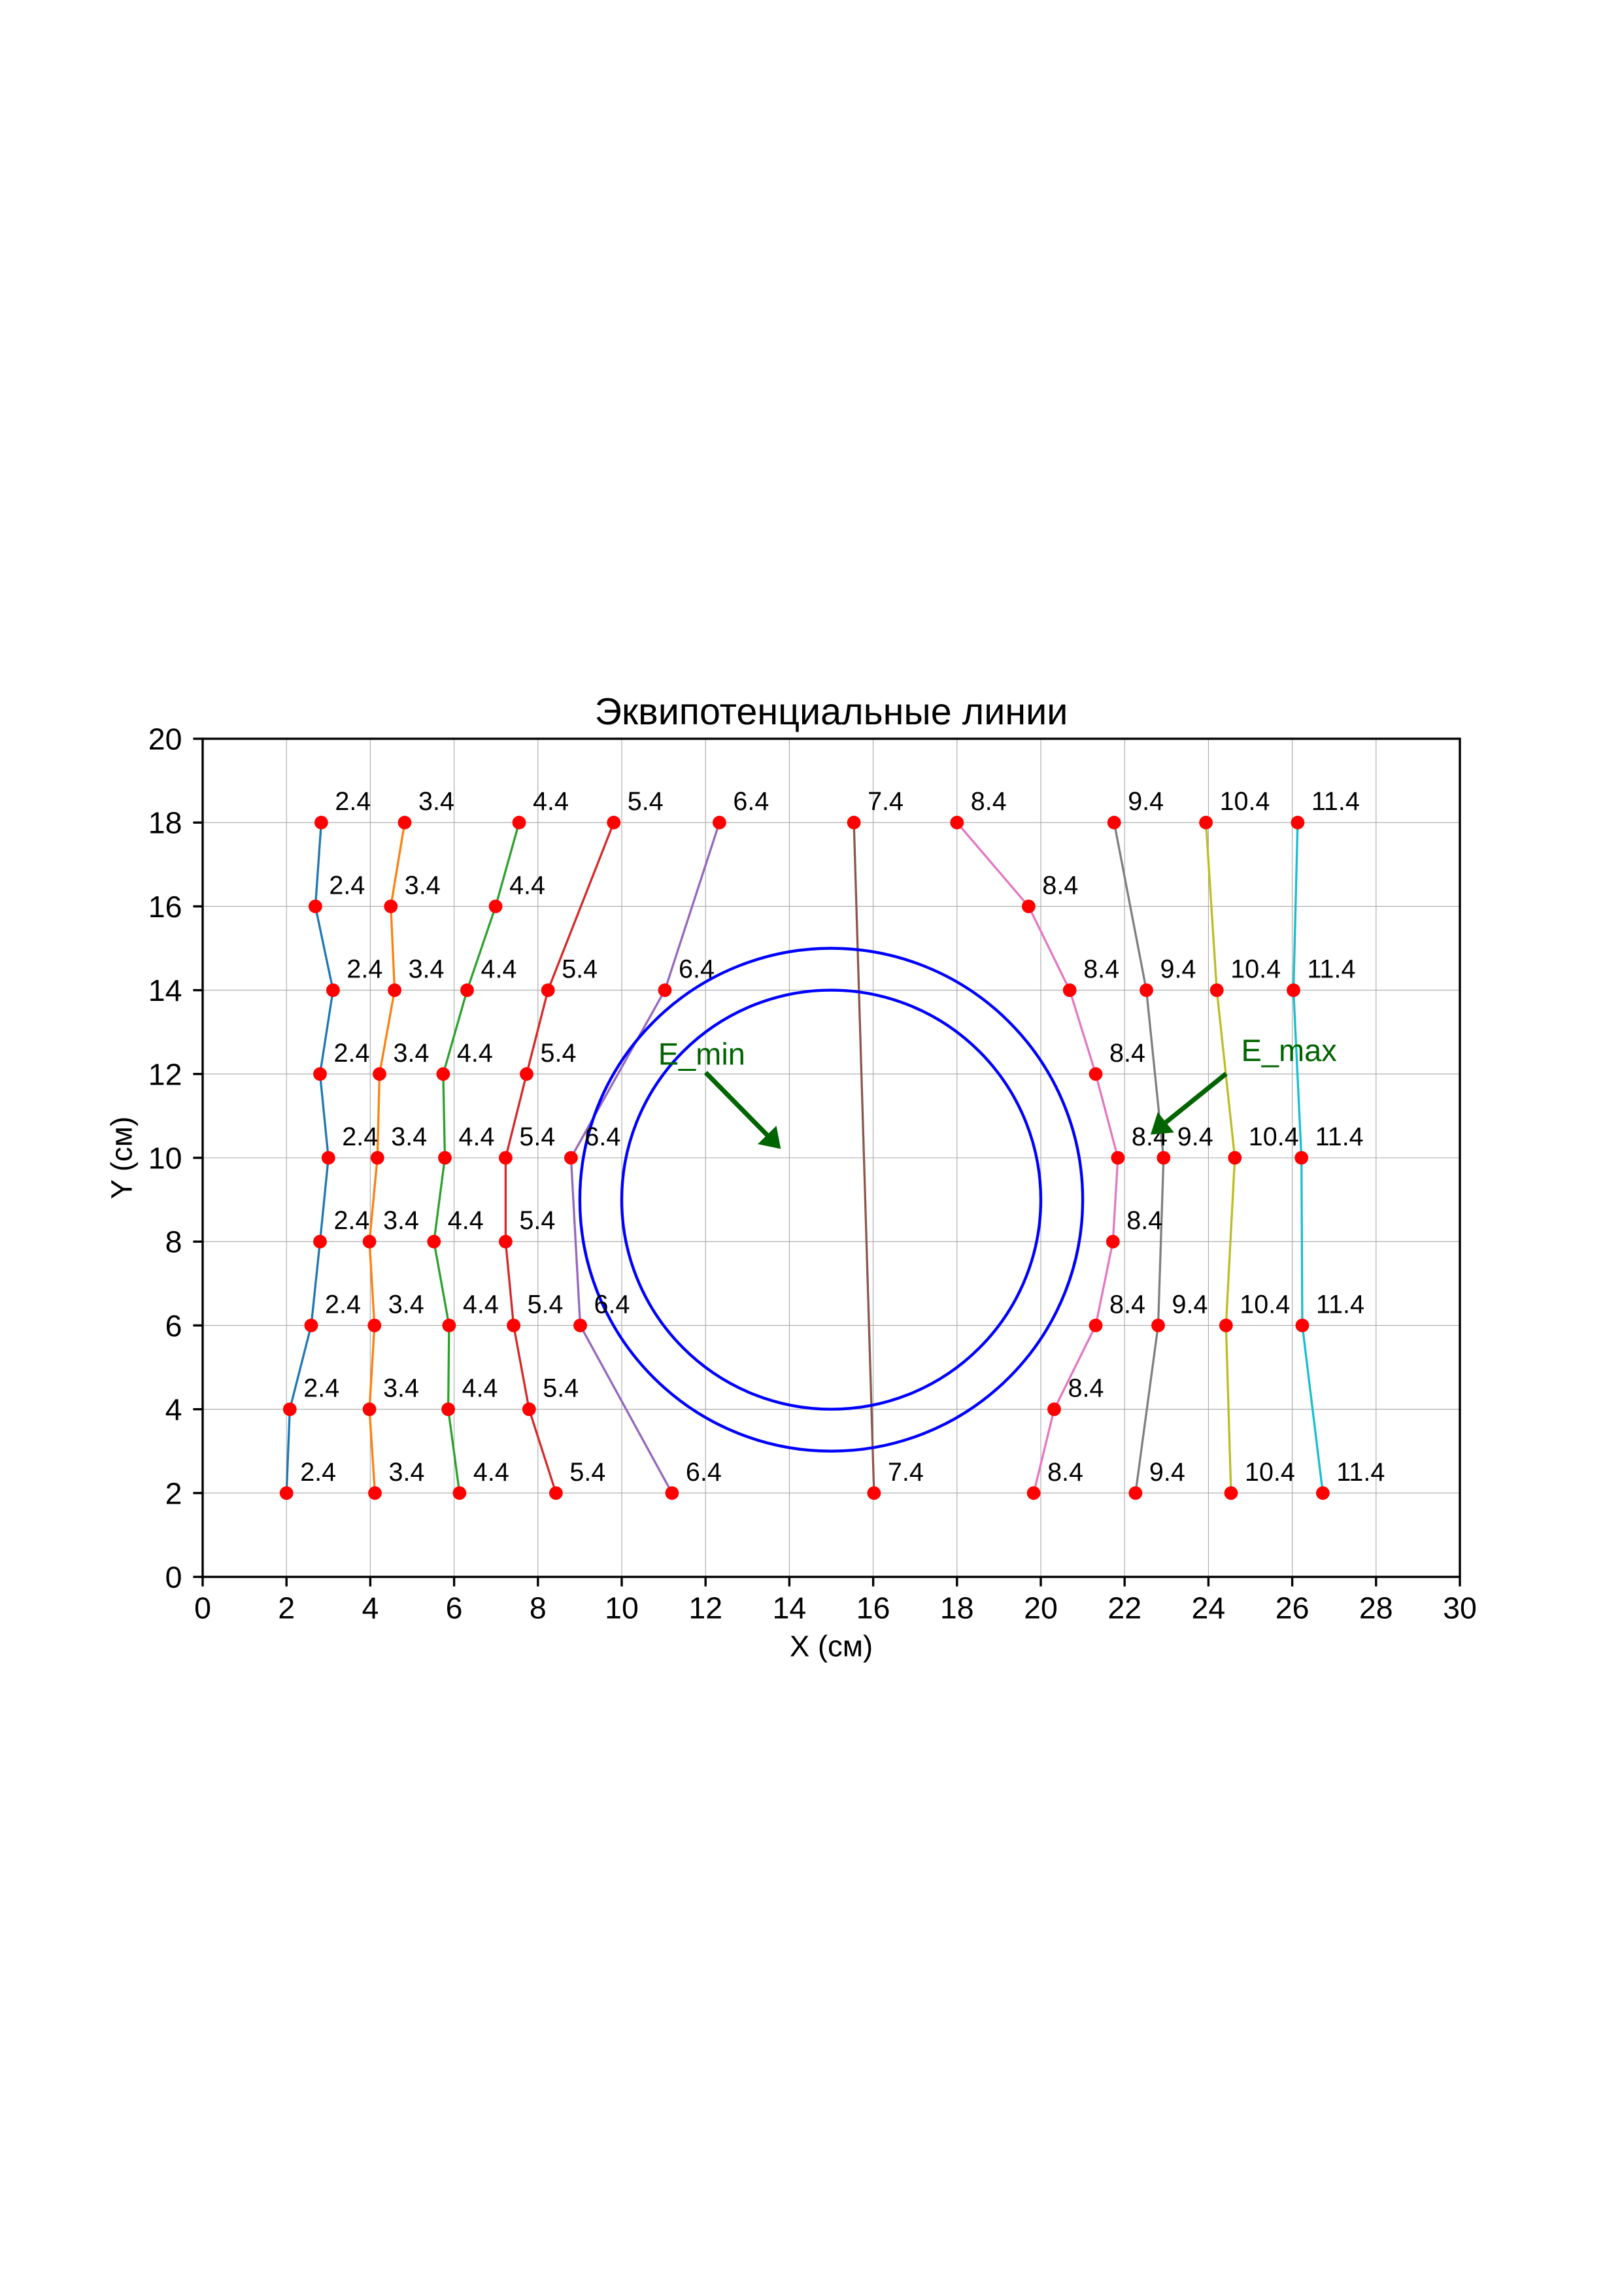  What do you see at coordinates (1376, 1608) in the screenshot?
I see `svg-text: 28` at bounding box center [1376, 1608].